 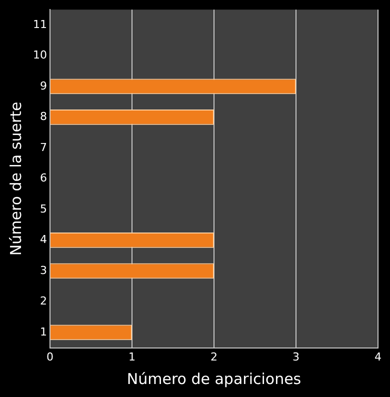 What do you see at coordinates (43, 147) in the screenshot?
I see `y-tick-label: 7` at bounding box center [43, 147].